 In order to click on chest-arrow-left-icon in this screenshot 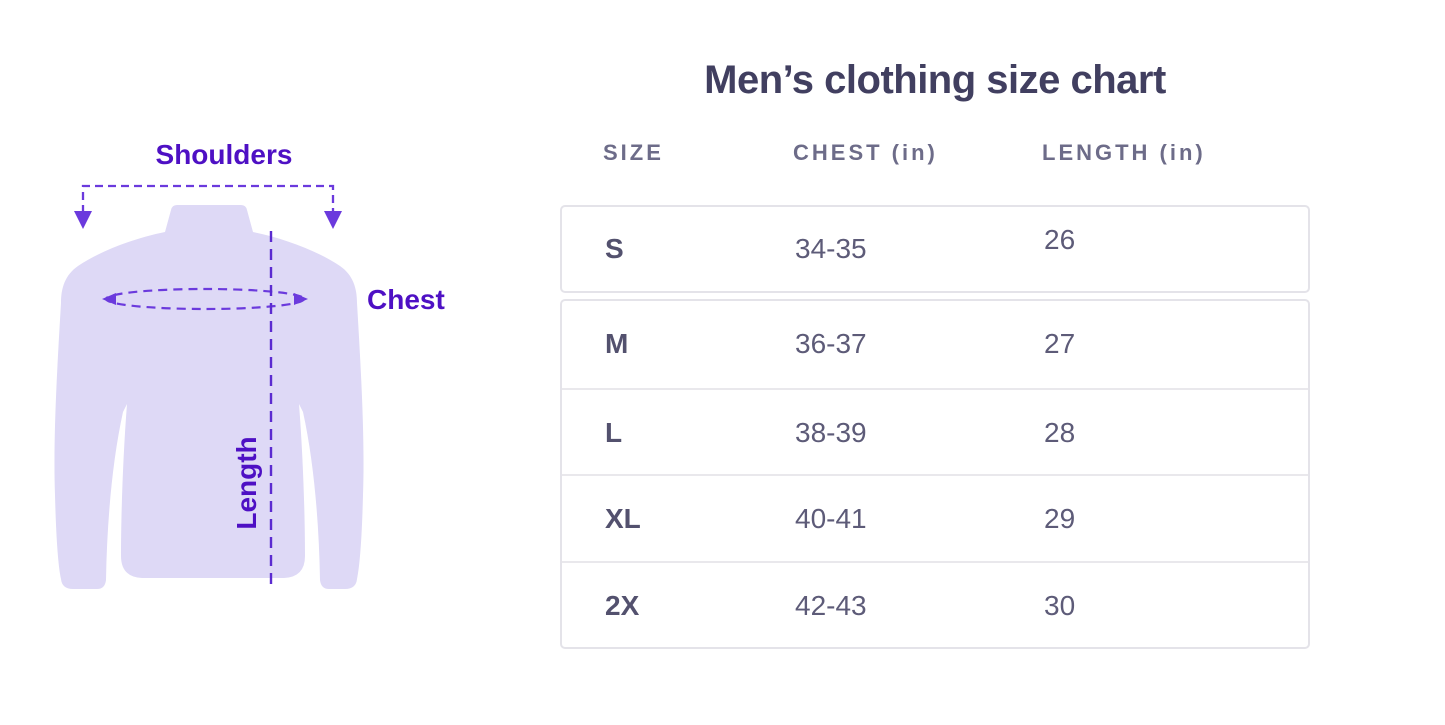, I will do `click(109, 299)`.